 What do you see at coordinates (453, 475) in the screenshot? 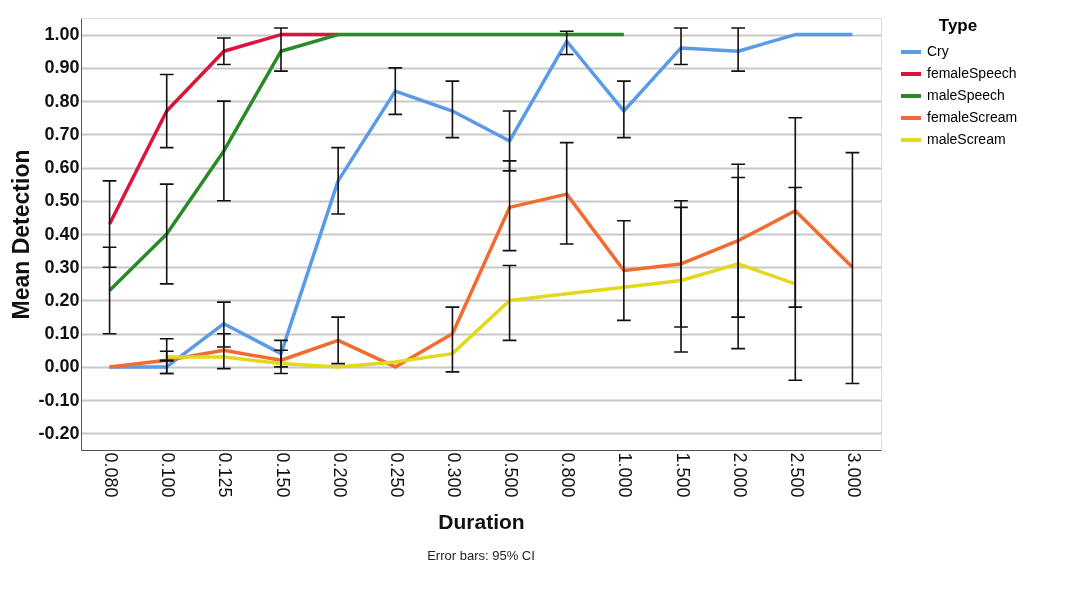
I see `x-tick-label: 0.300` at bounding box center [453, 475].